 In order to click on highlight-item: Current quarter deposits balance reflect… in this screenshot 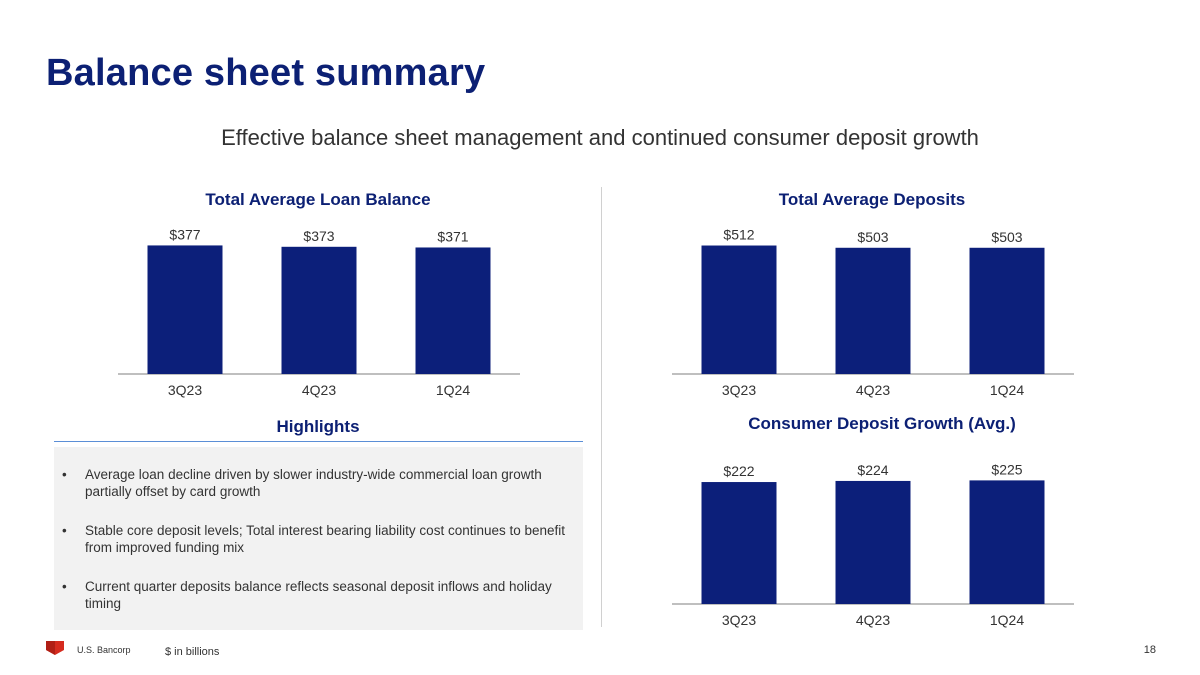, I will do `click(315, 595)`.